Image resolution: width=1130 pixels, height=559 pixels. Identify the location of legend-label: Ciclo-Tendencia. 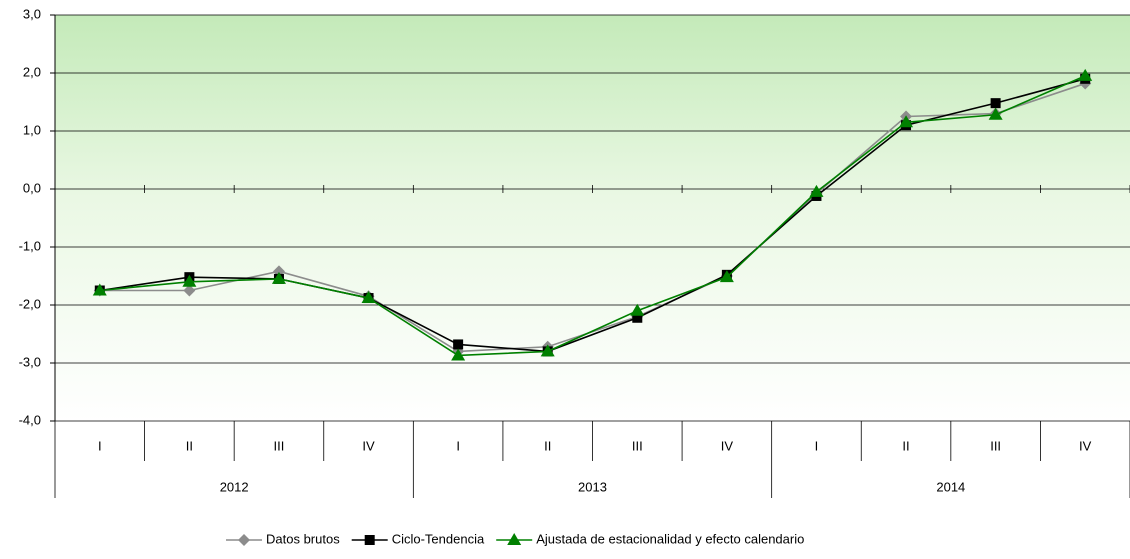
(438, 538).